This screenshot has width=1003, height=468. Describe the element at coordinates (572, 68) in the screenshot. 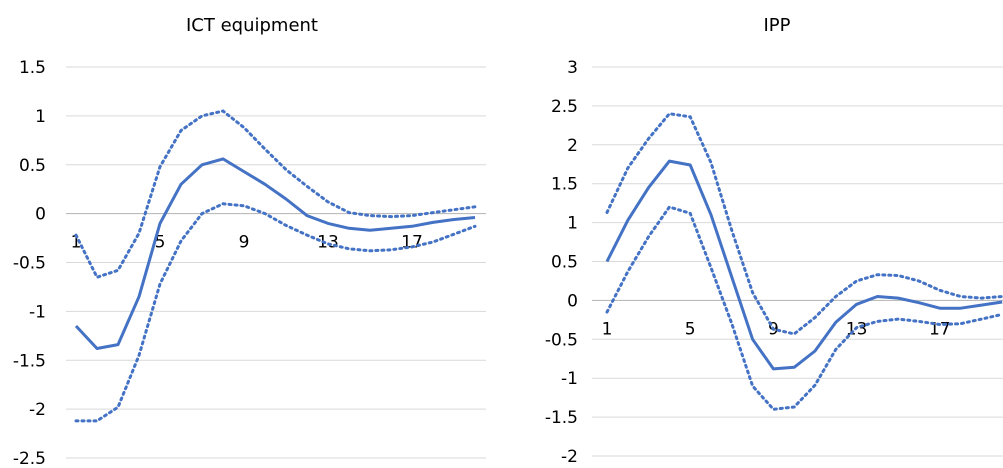

I see `y-tick-label: 3` at that location.